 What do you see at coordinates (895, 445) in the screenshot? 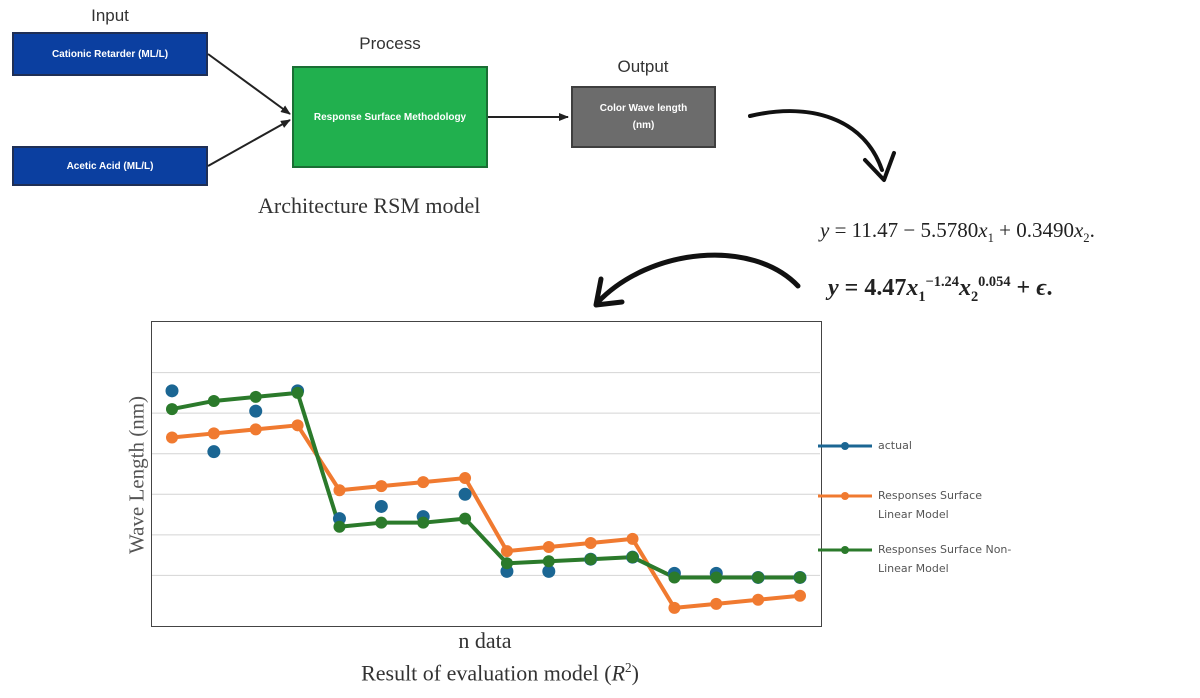
I see `legend-label-actual: actual` at bounding box center [895, 445].